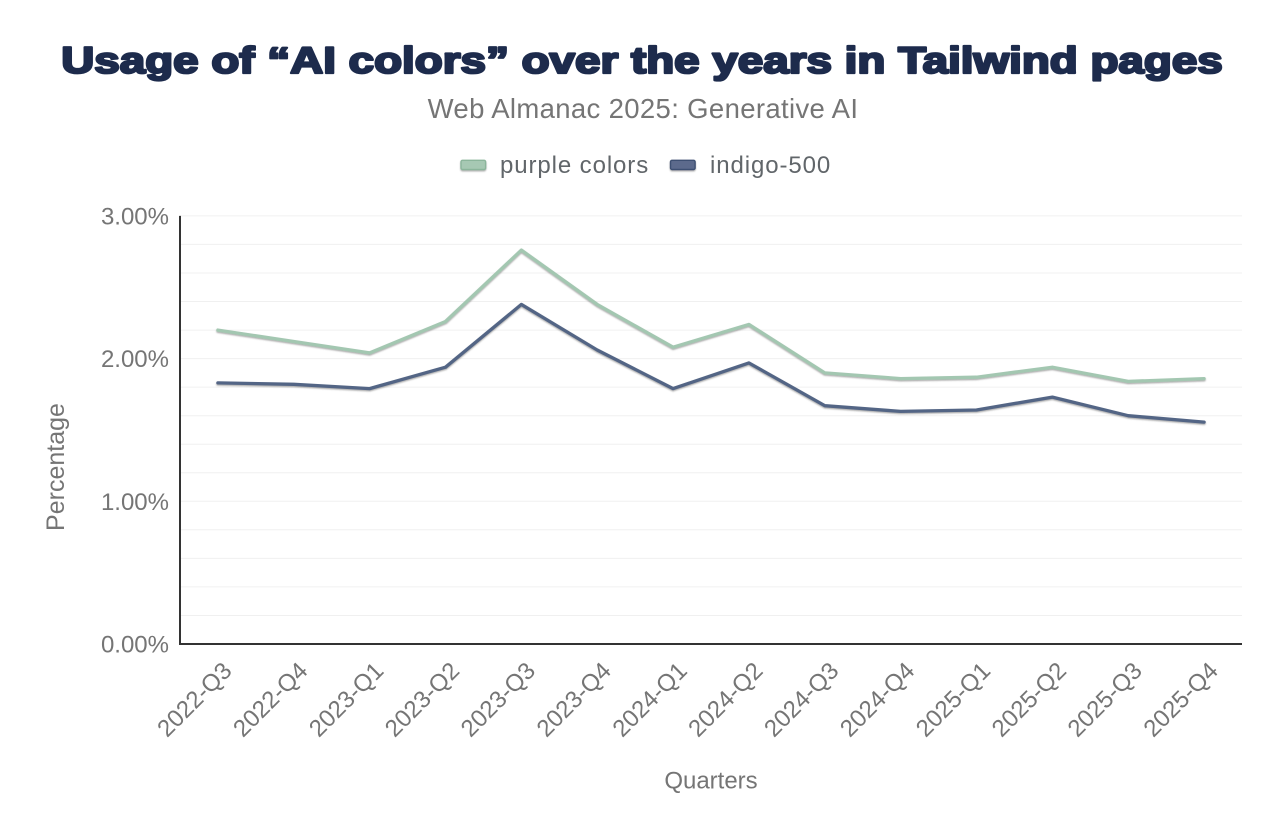 The height and width of the screenshot is (834, 1284). I want to click on svg-text:Web Almanac 2025: Generative A: Web Almanac 2025: Generative AI, so click(643, 108).